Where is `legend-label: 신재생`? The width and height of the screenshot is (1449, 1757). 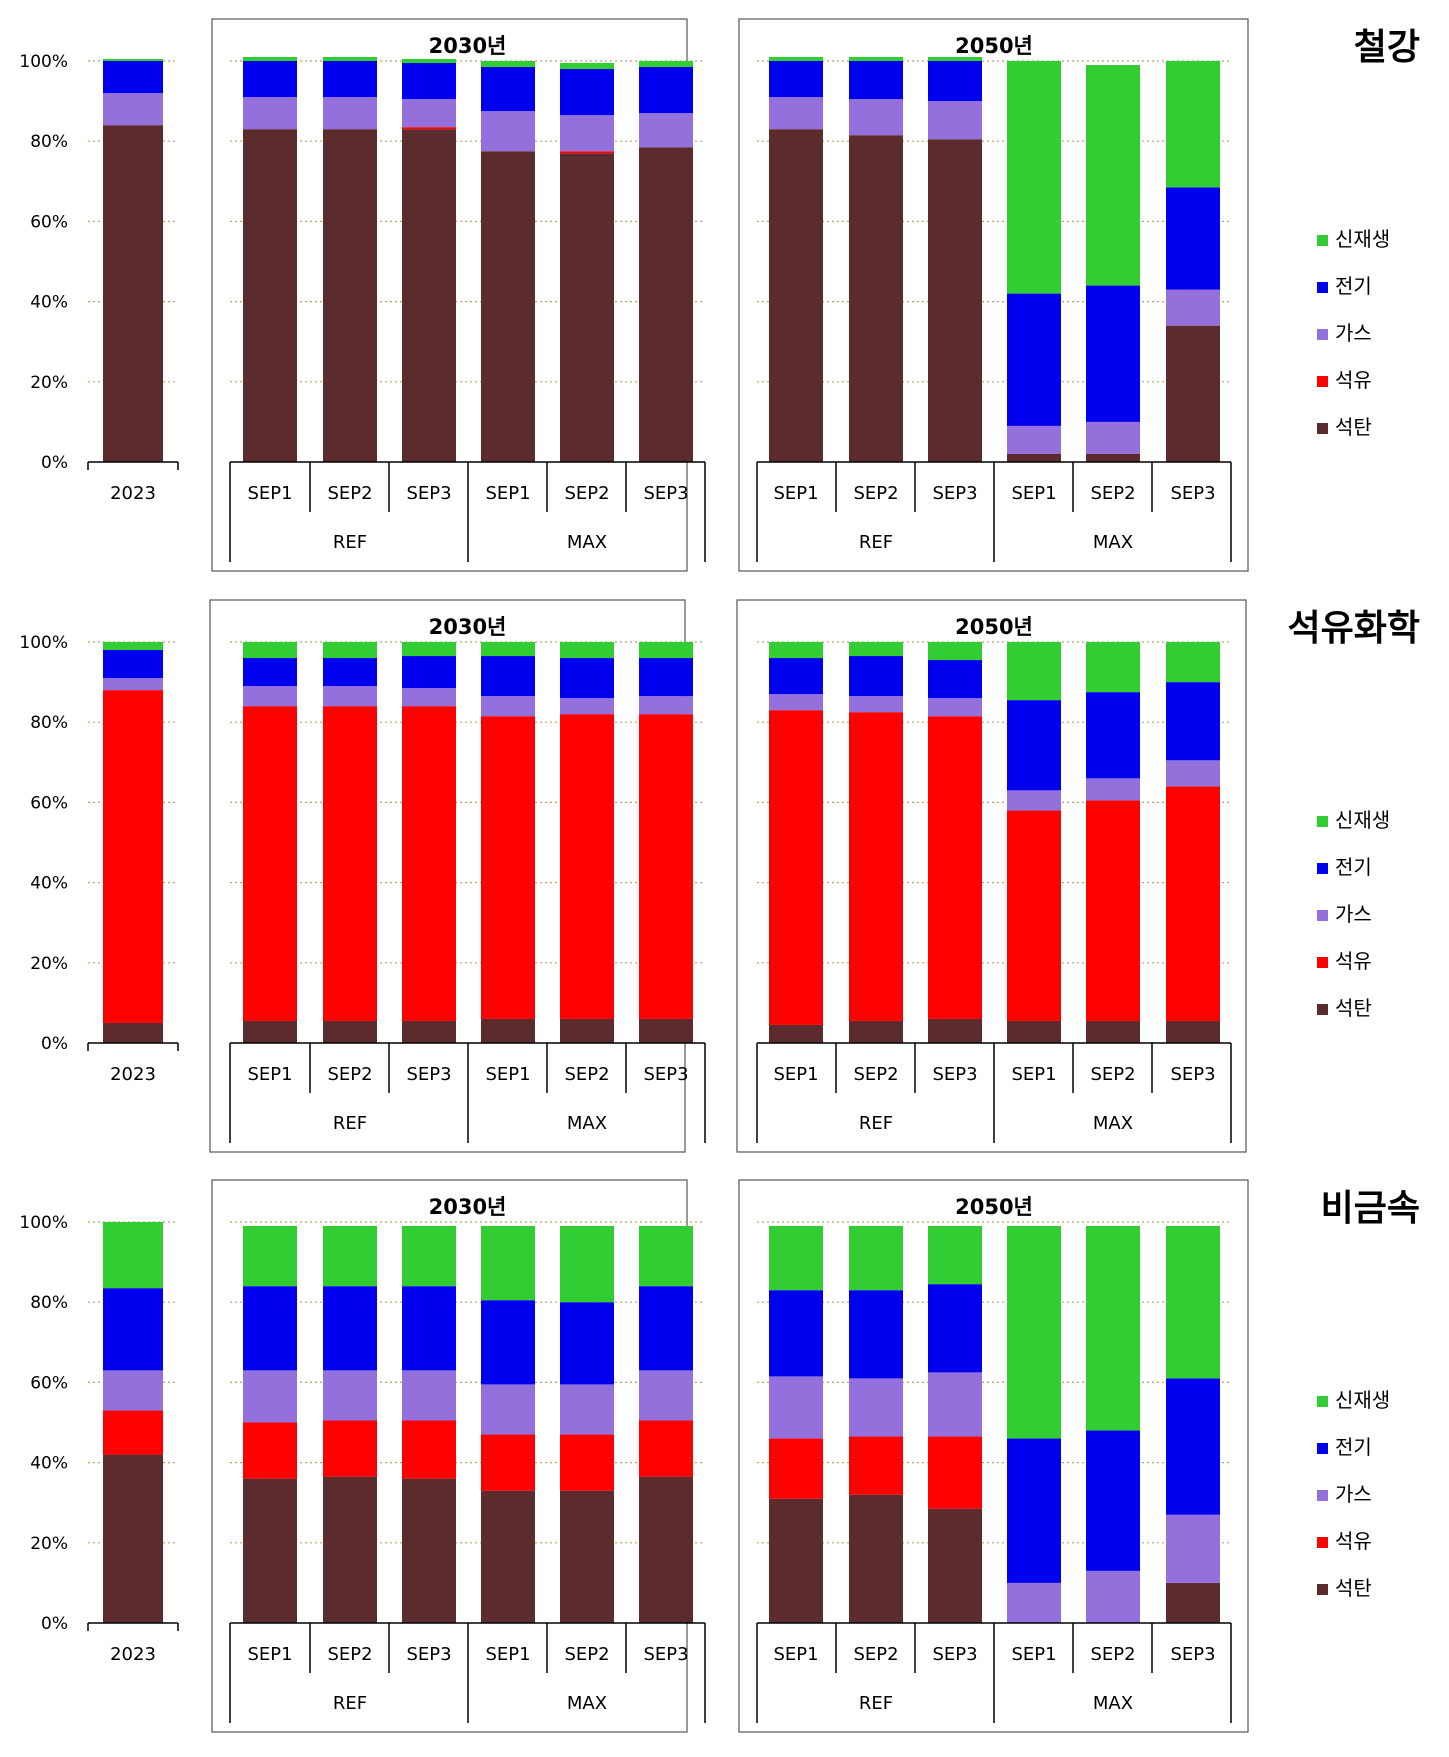 legend-label: 신재생 is located at coordinates (1362, 239).